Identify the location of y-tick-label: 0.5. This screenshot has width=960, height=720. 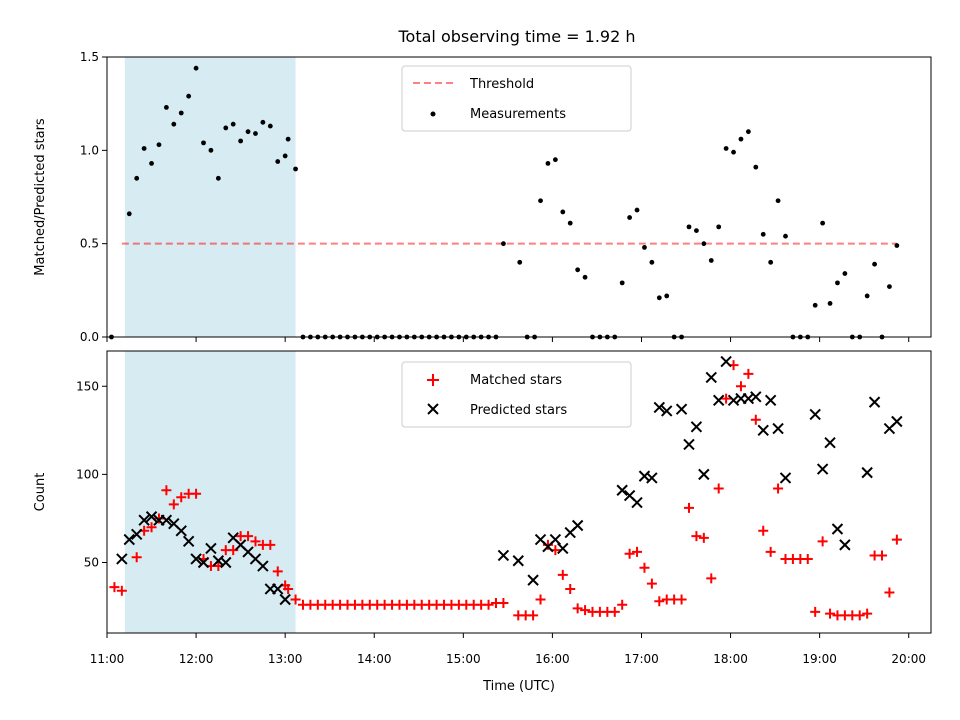
(89, 244).